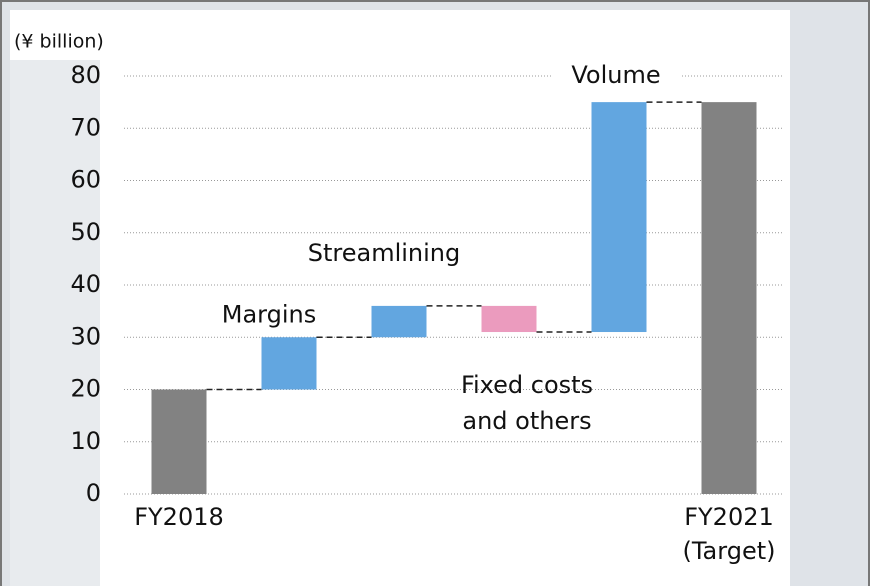 This screenshot has height=586, width=870. Describe the element at coordinates (85, 232) in the screenshot. I see `y-tick-label: 50` at that location.